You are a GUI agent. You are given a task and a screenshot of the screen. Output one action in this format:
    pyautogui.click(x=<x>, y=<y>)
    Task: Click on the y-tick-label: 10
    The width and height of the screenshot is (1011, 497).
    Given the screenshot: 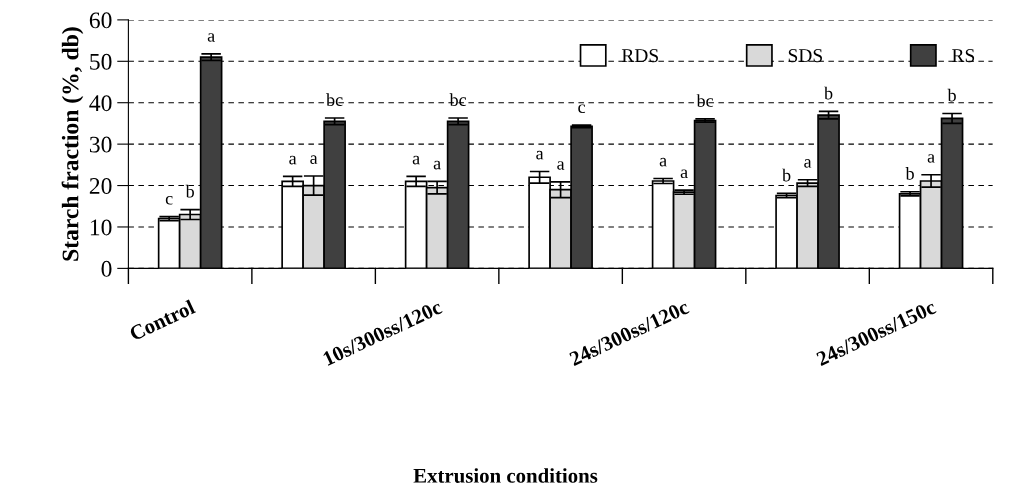 What is the action you would take?
    pyautogui.click(x=101, y=227)
    